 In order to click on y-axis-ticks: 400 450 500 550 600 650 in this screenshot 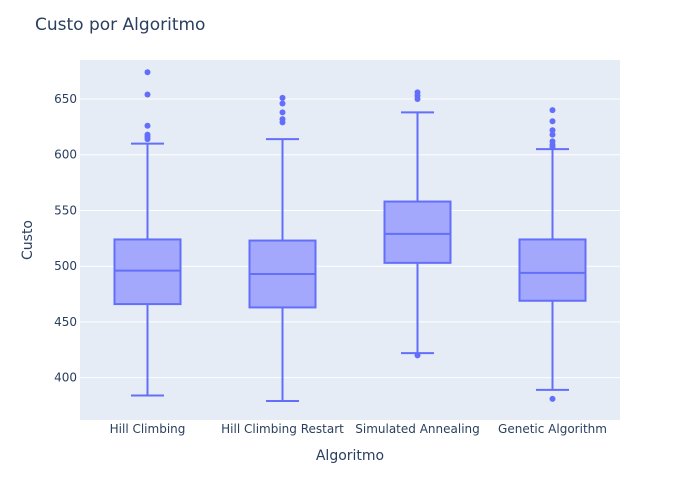, I will do `click(65, 238)`.